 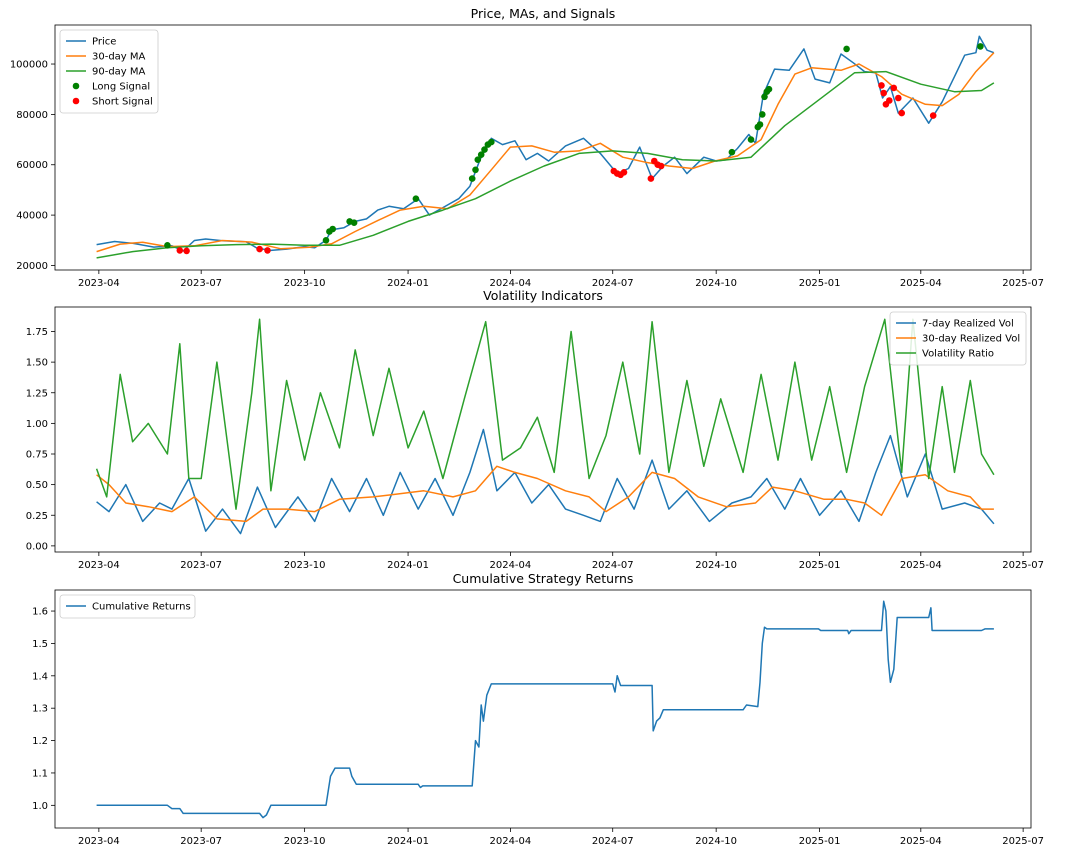 What do you see at coordinates (545, 494) in the screenshot?
I see `series-line-30-day-realized-vol` at bounding box center [545, 494].